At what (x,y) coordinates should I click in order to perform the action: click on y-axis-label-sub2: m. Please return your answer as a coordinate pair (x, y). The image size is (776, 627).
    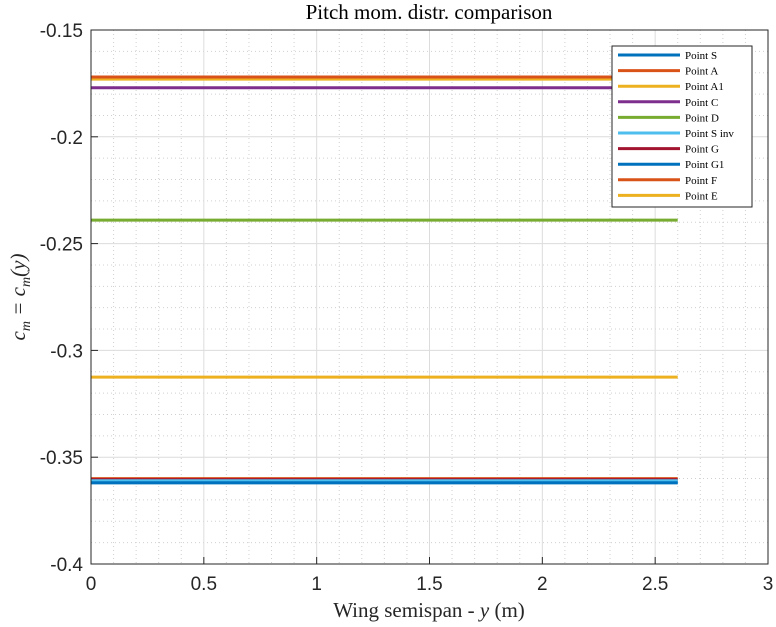
    Looking at the image, I should click on (26, 282).